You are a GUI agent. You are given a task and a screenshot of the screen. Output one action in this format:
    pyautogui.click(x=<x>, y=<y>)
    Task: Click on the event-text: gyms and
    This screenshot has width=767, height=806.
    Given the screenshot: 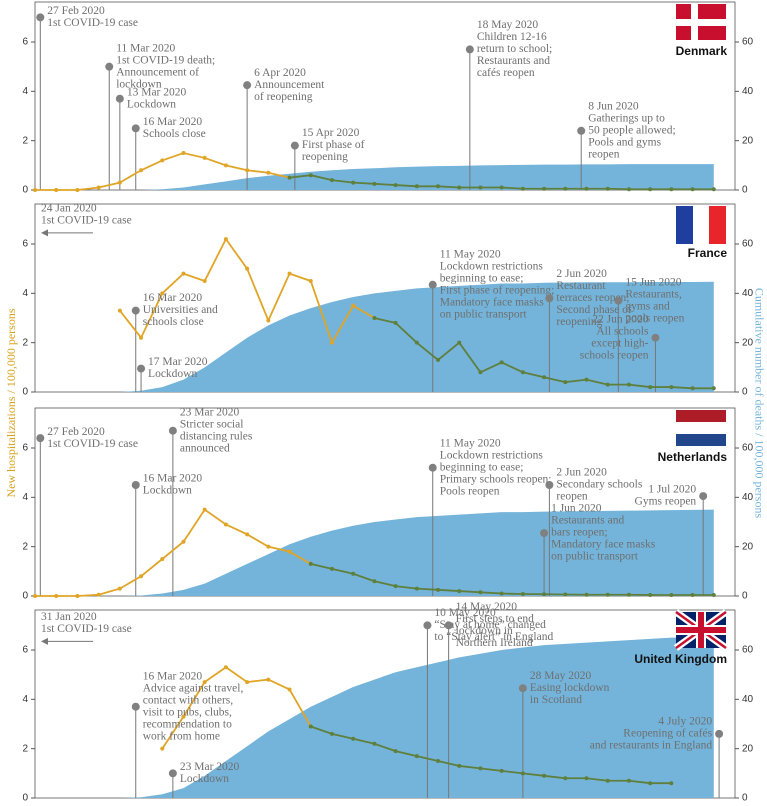 What is the action you would take?
    pyautogui.click(x=647, y=306)
    